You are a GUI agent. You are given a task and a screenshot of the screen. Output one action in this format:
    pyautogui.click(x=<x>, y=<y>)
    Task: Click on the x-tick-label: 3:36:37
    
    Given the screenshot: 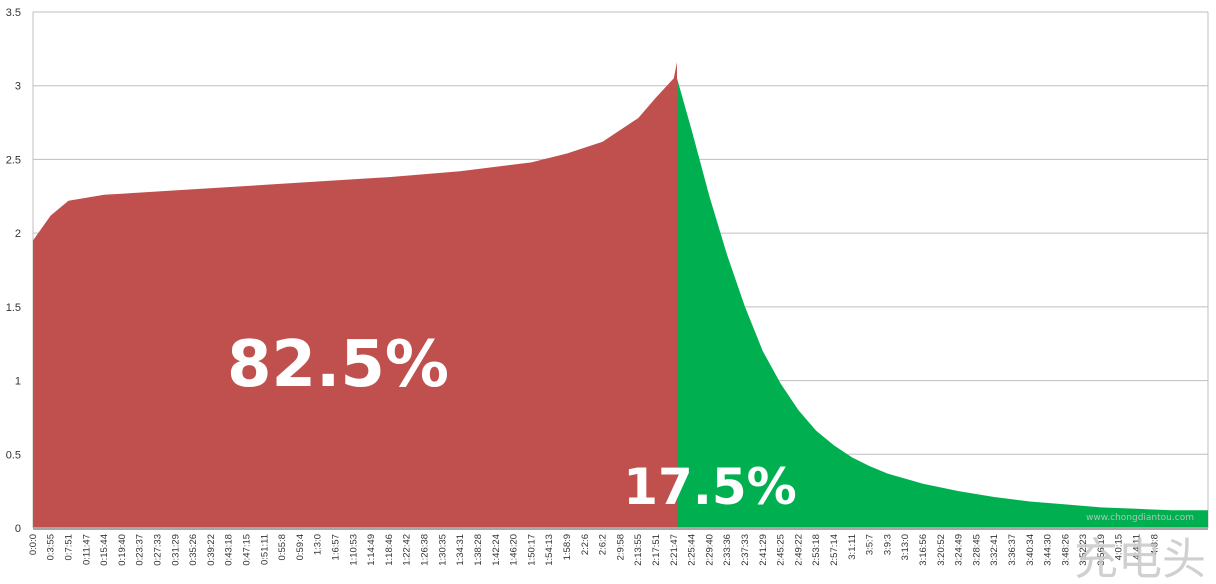 What is the action you would take?
    pyautogui.click(x=1012, y=550)
    